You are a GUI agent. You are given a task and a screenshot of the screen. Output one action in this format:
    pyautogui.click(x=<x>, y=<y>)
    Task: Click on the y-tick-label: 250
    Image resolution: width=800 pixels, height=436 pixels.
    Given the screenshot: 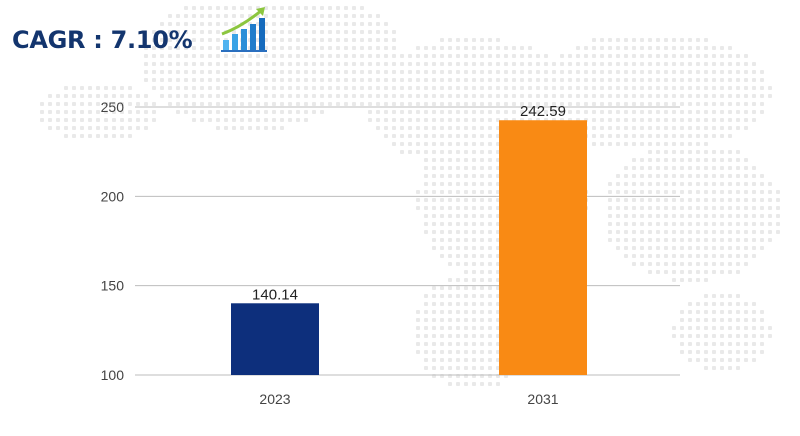 What is the action you would take?
    pyautogui.click(x=113, y=107)
    